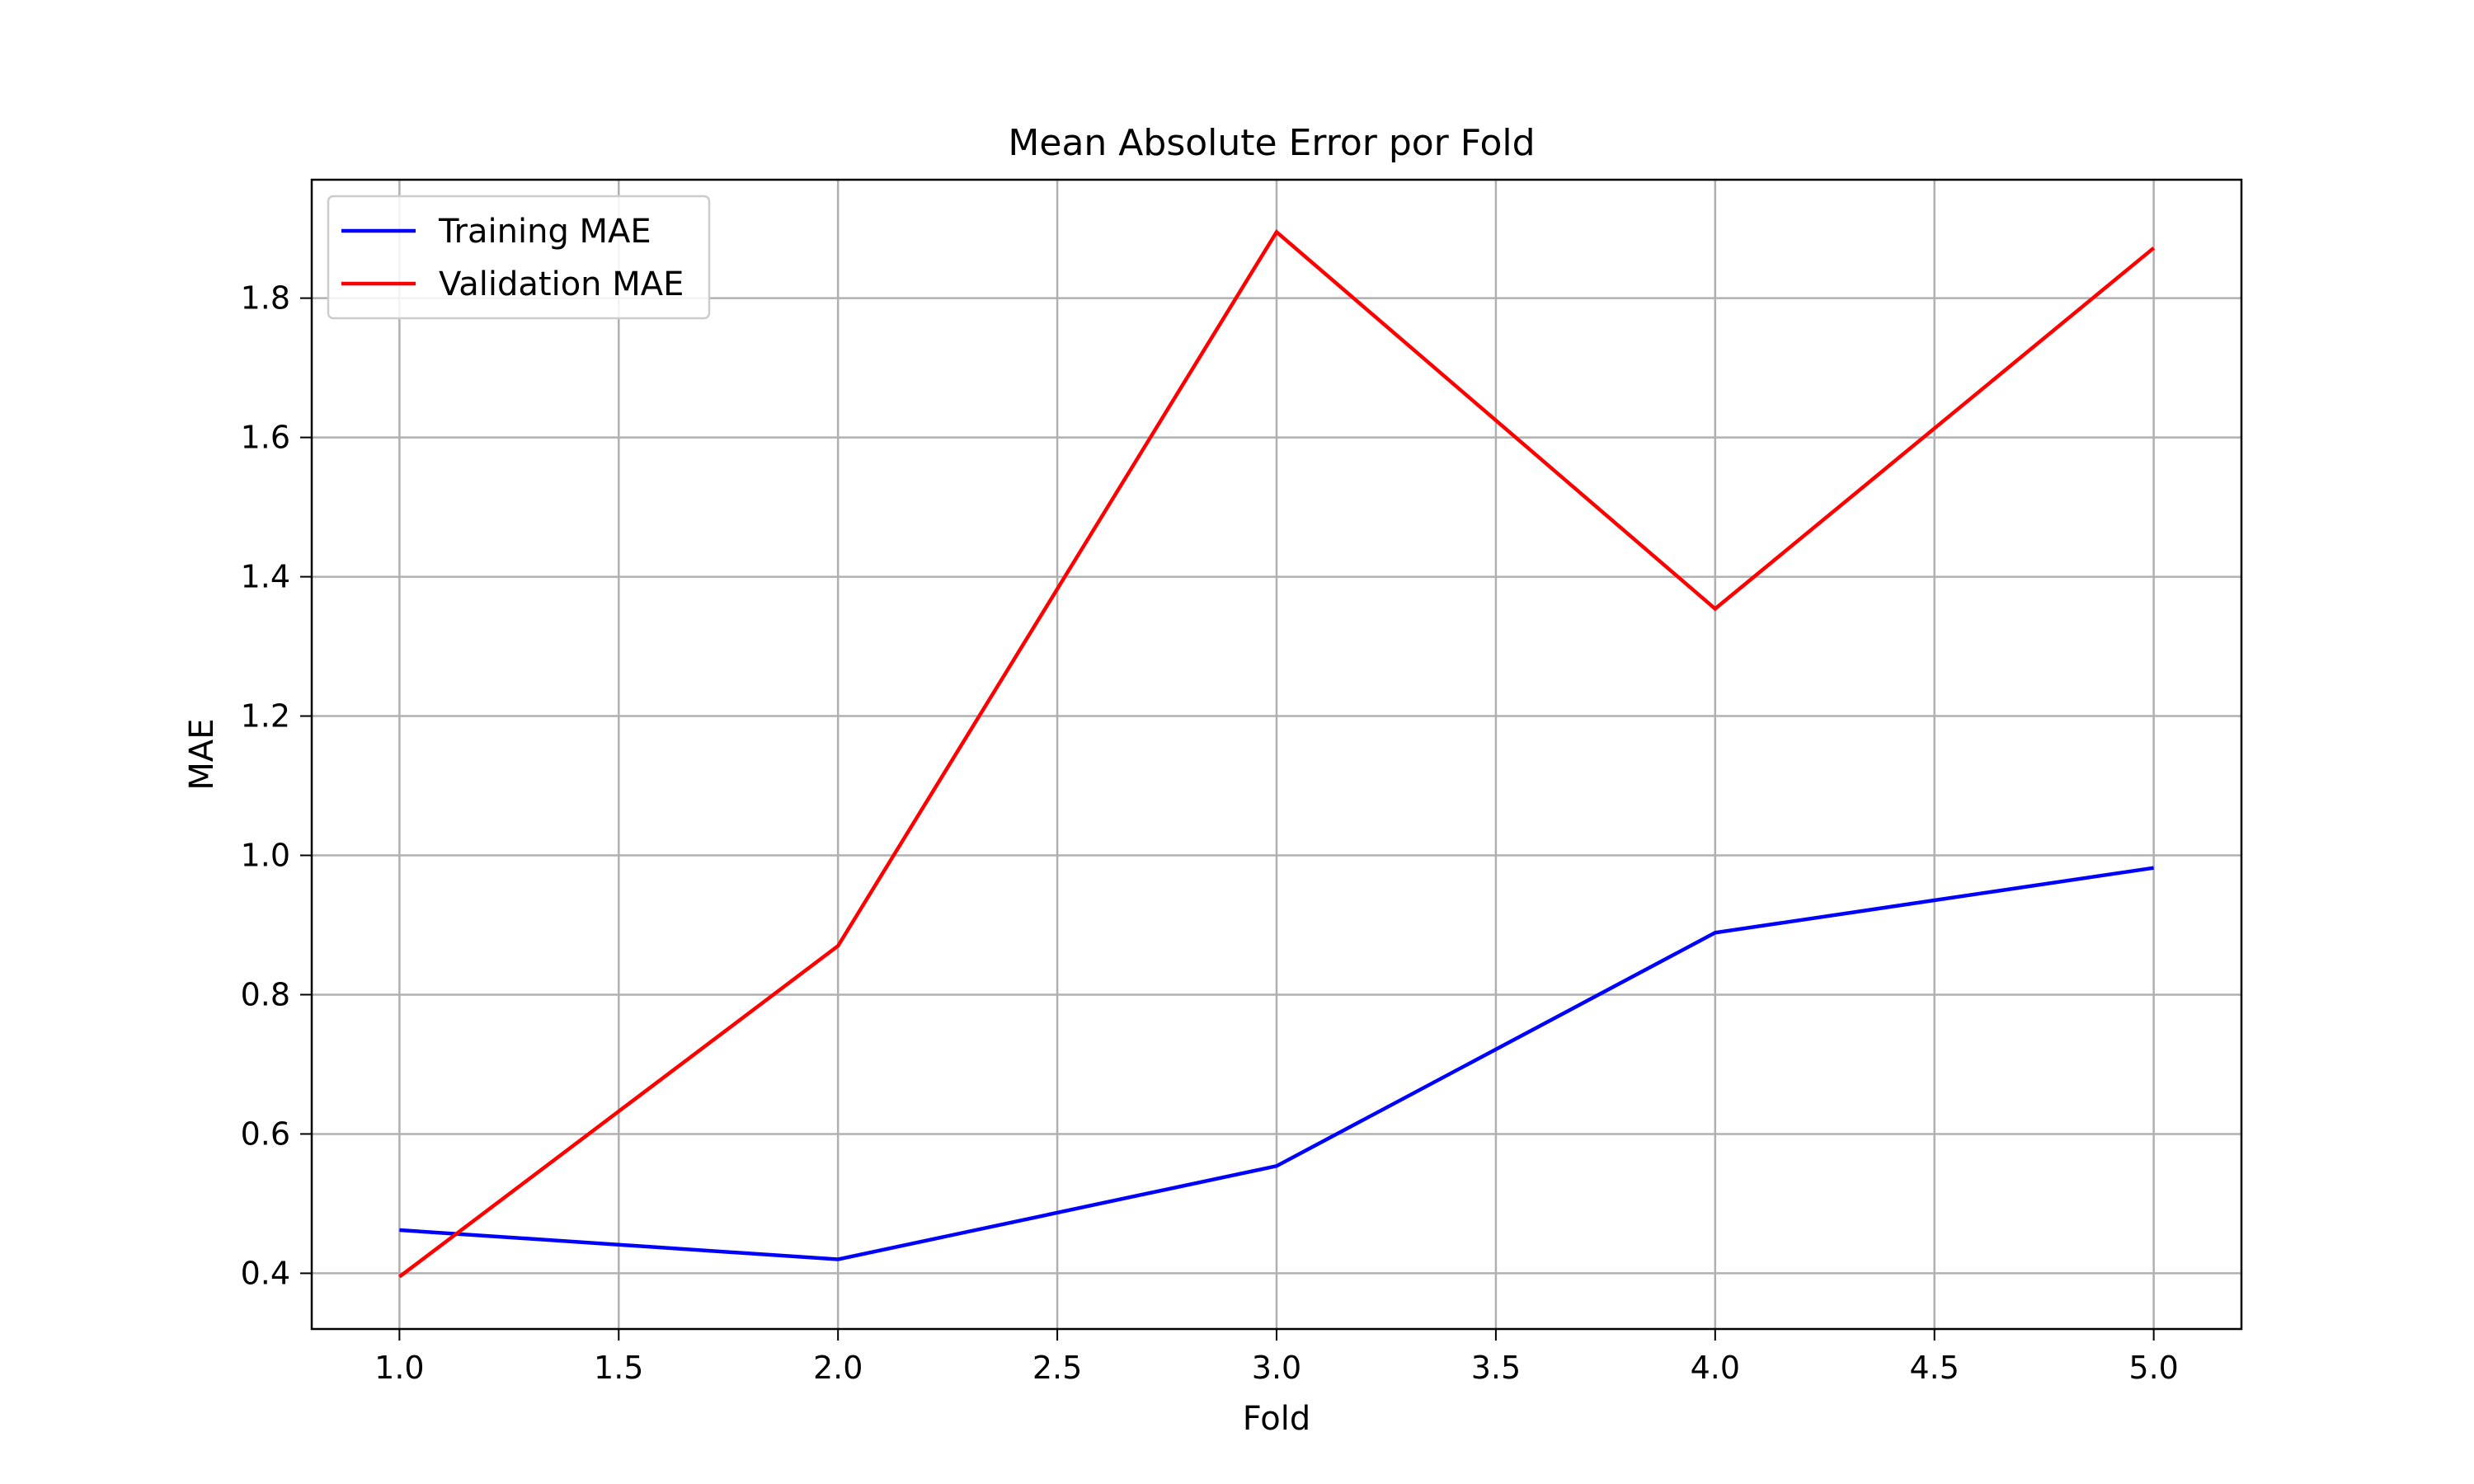 Image resolution: width=2474 pixels, height=1484 pixels. I want to click on x-tick-label: 4.0, so click(1715, 1368).